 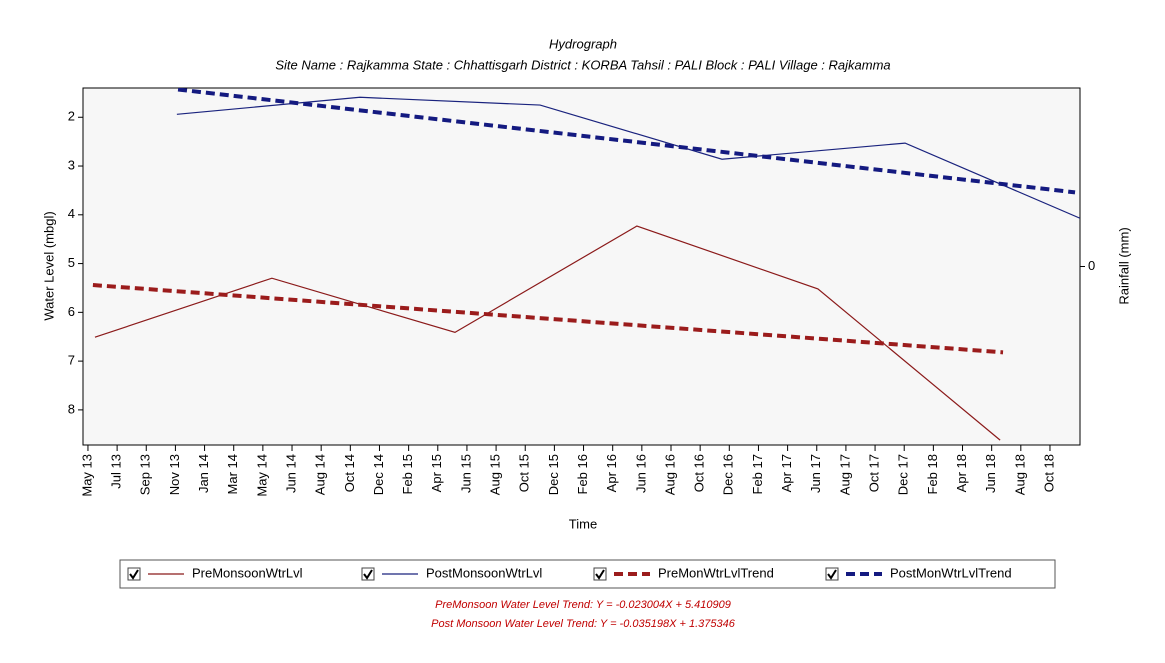 I want to click on x-tick-label: Jun 16, so click(x=640, y=473).